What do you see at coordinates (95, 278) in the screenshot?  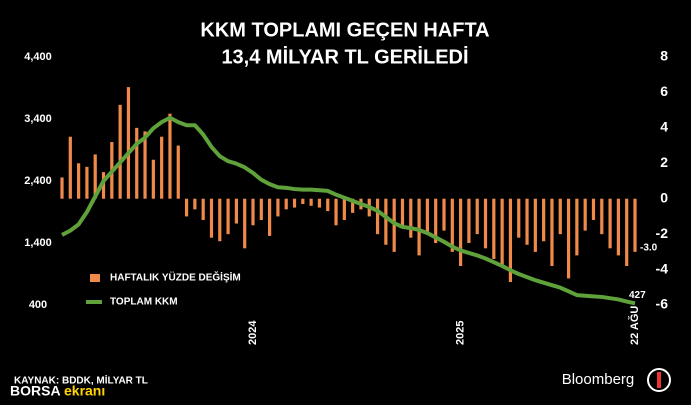 I see `legend-swatch` at bounding box center [95, 278].